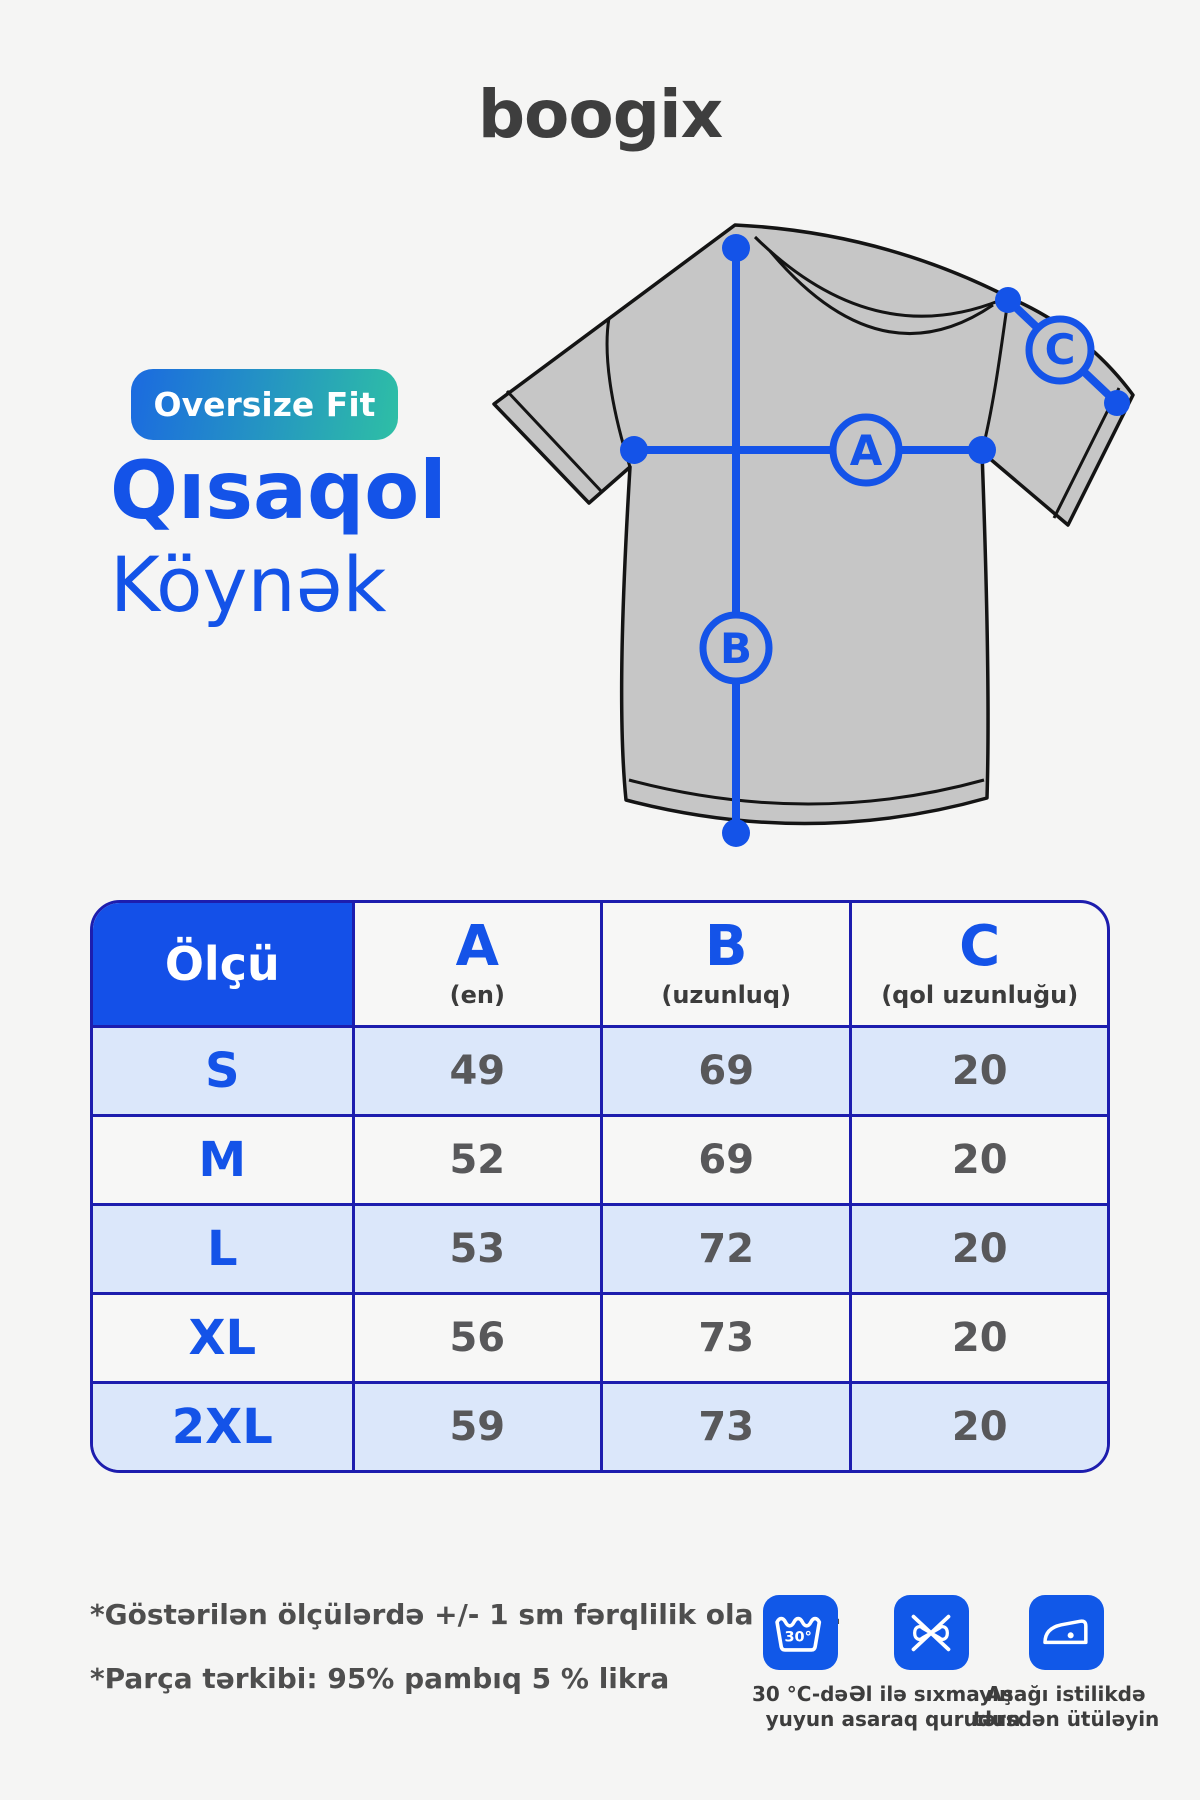  I want to click on header-letter-c: C, so click(980, 946).